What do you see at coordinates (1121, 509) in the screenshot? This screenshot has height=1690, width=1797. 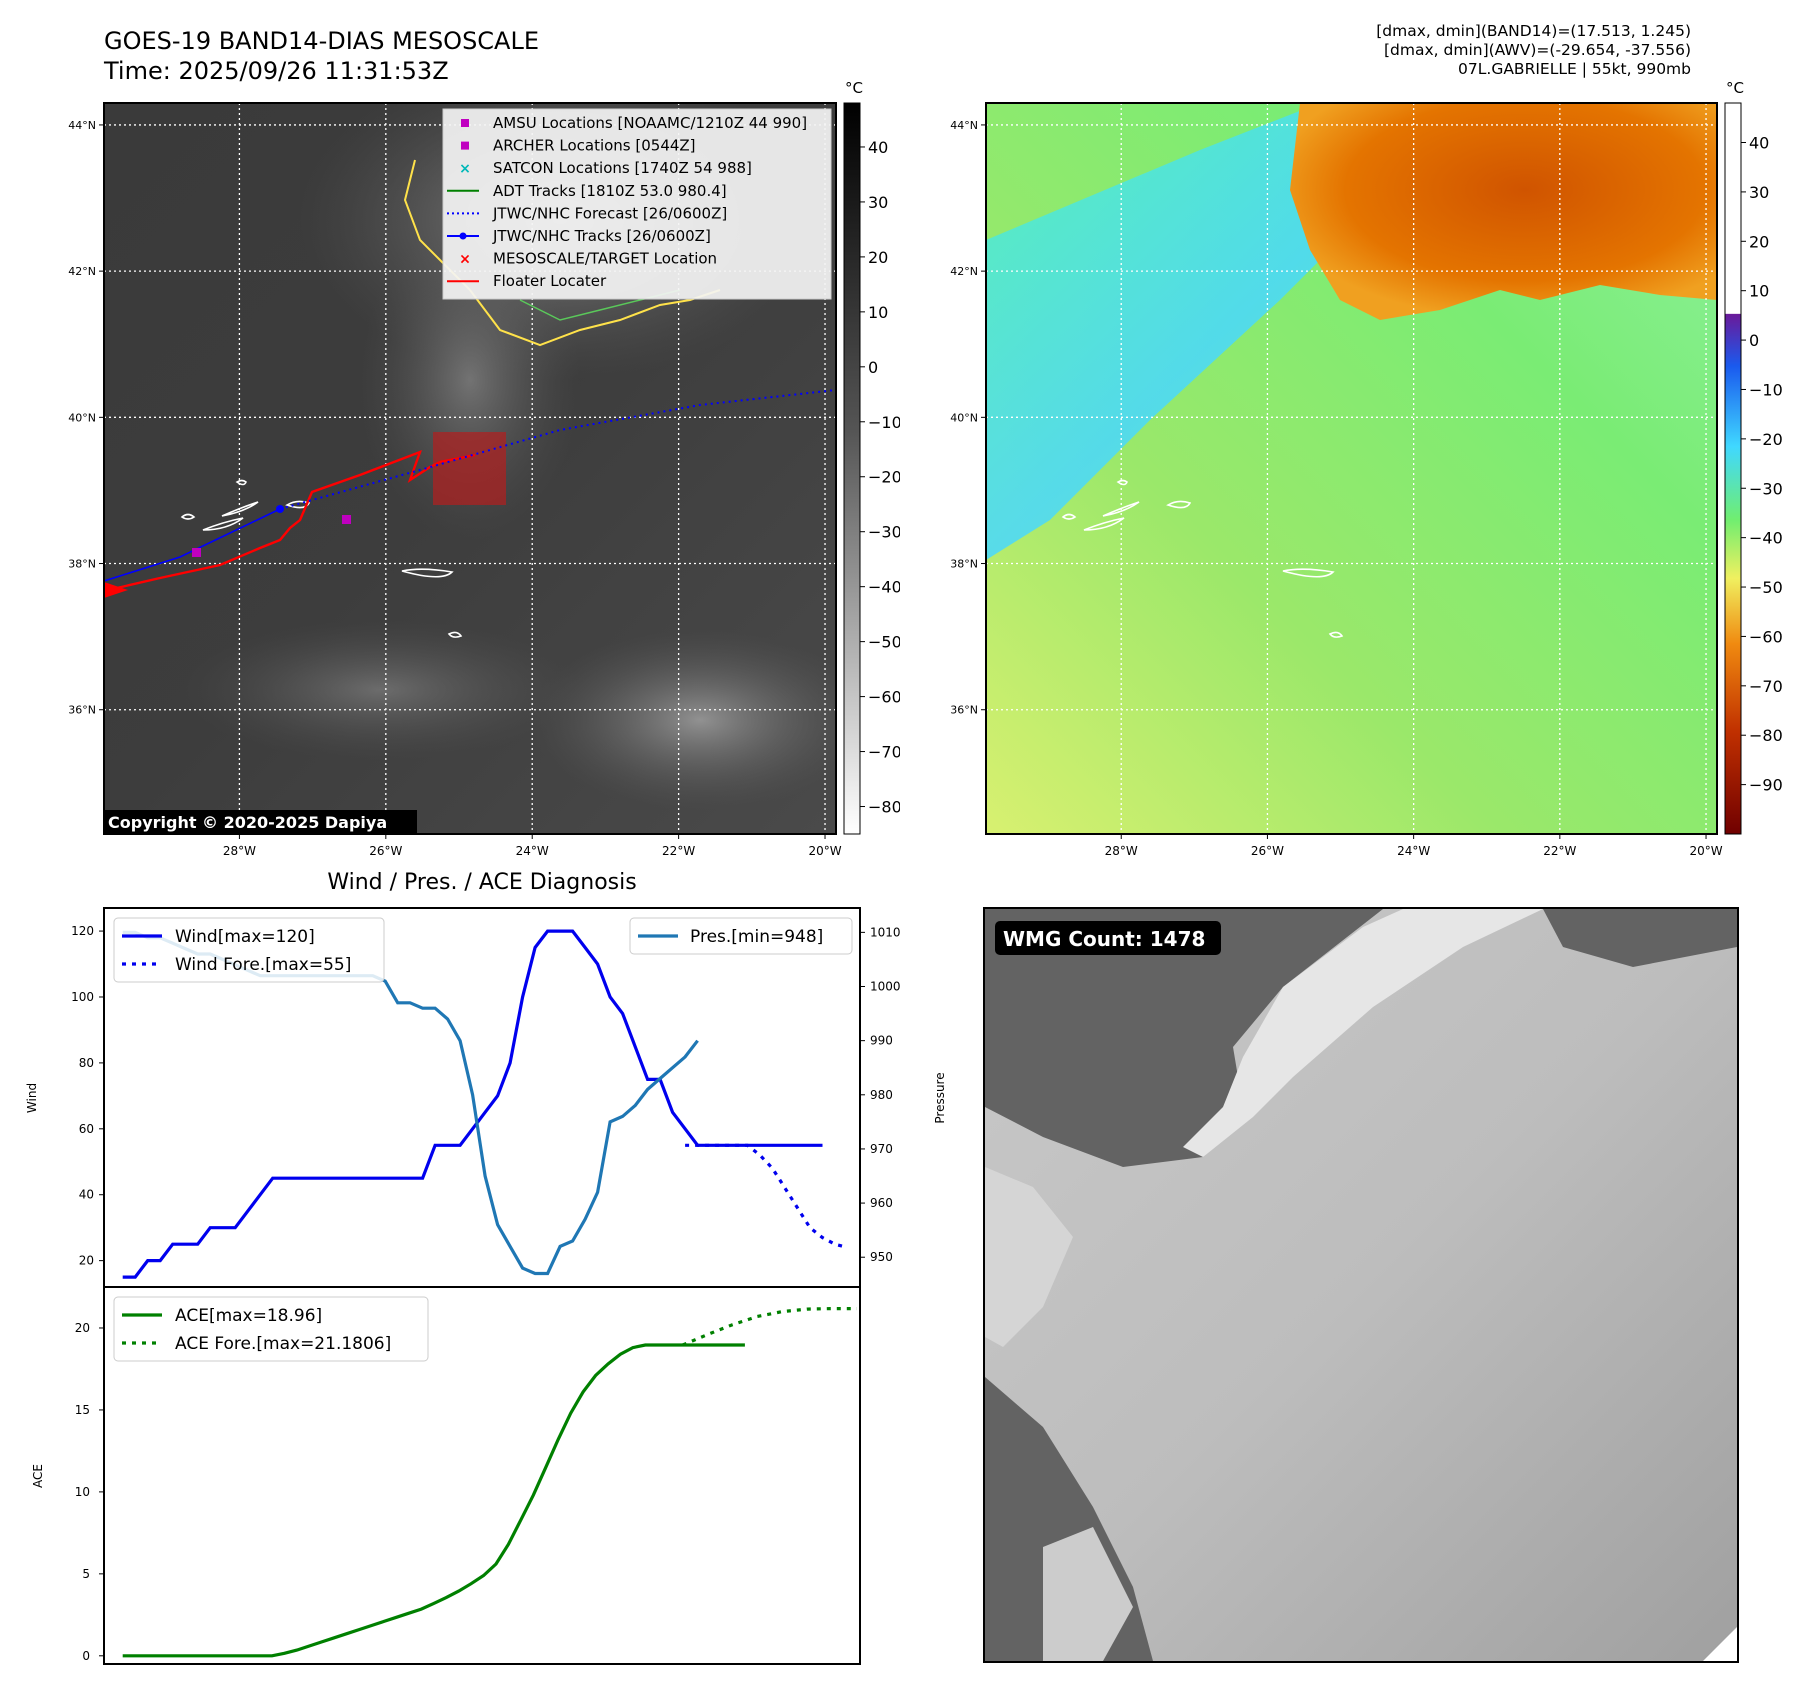 I see `wv-island-sao-jorge` at bounding box center [1121, 509].